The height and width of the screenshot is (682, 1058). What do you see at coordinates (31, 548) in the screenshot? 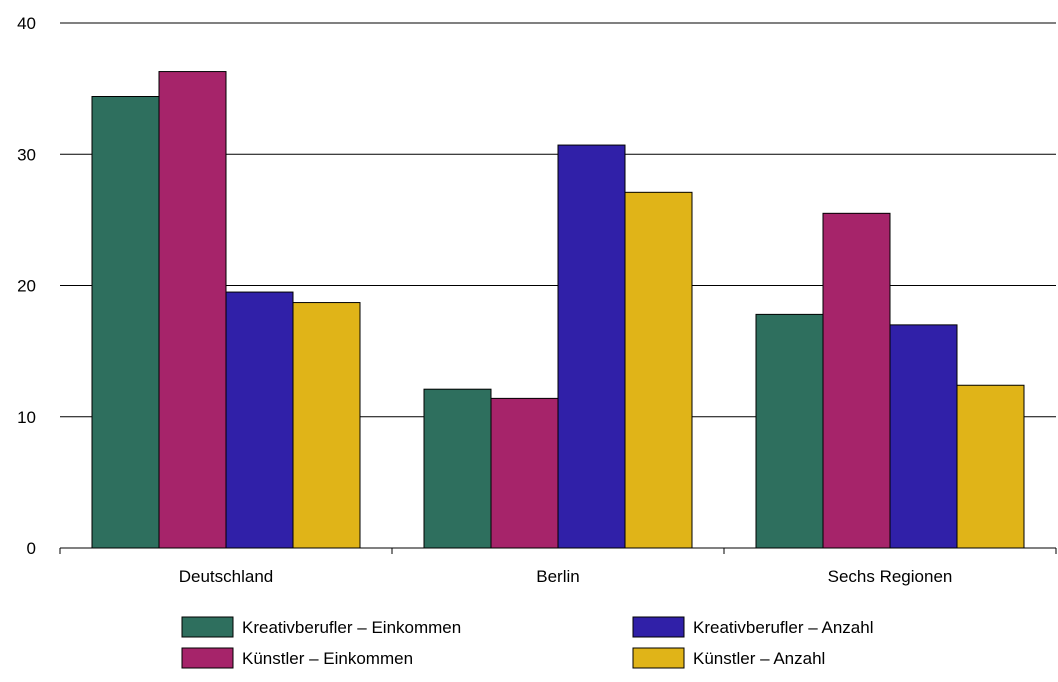
I see `y-tick-label: 0` at bounding box center [31, 548].